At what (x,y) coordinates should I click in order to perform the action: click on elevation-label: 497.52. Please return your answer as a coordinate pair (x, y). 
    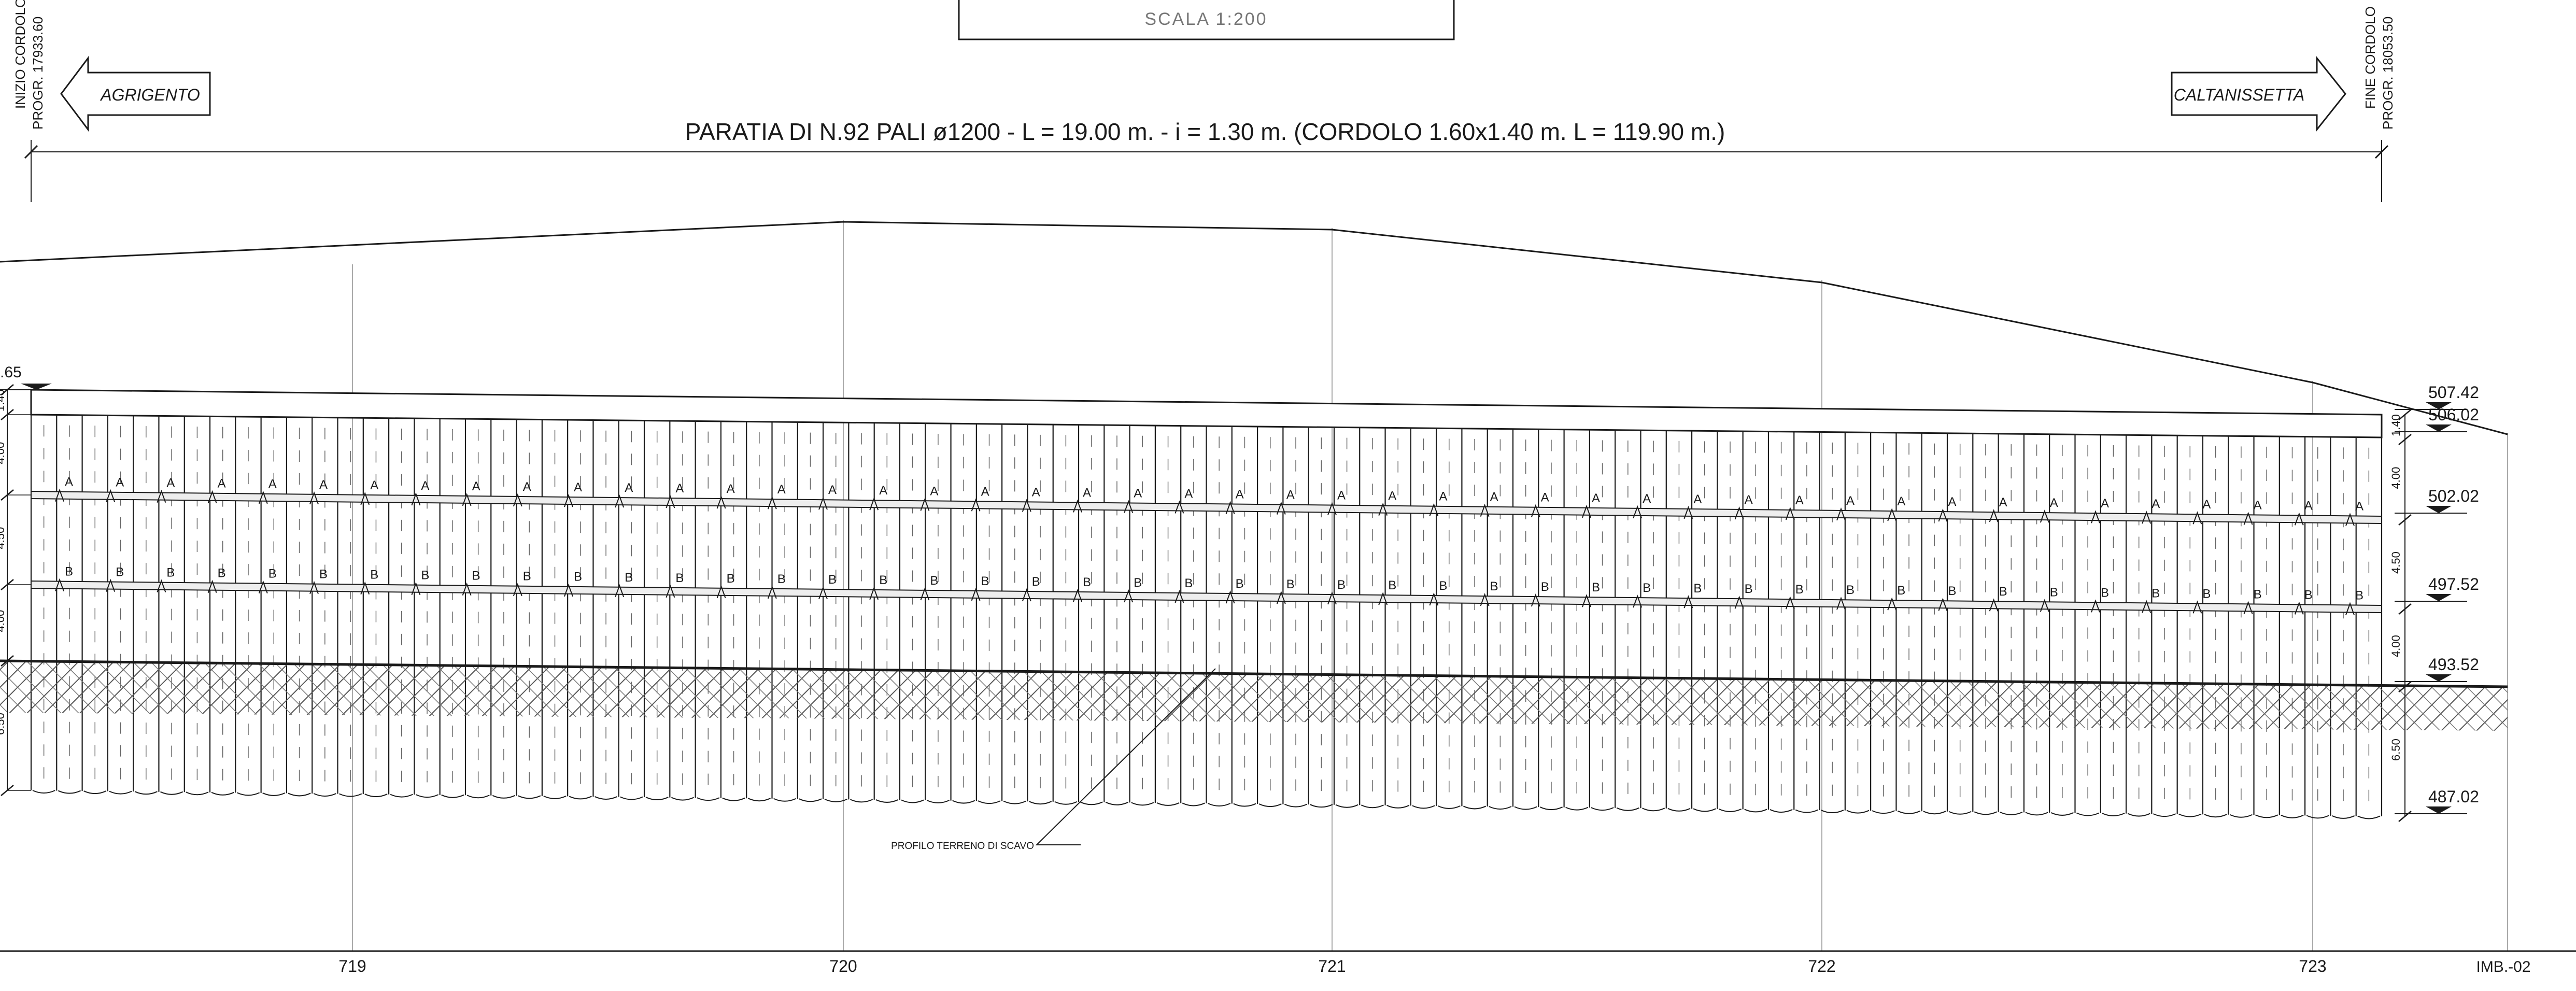
    Looking at the image, I should click on (2453, 584).